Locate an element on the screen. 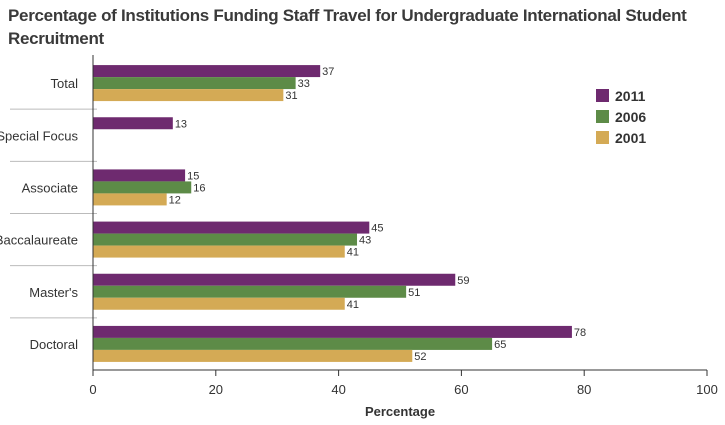 This screenshot has width=725, height=425. legend-swatch-2001 is located at coordinates (602, 137).